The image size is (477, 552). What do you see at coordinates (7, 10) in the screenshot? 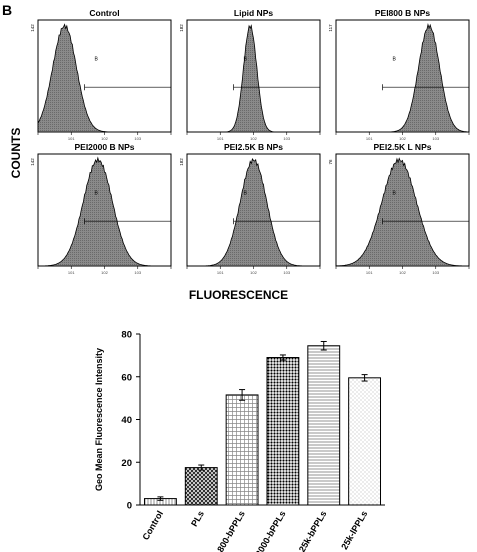
I see `panel-letter: B` at bounding box center [7, 10].